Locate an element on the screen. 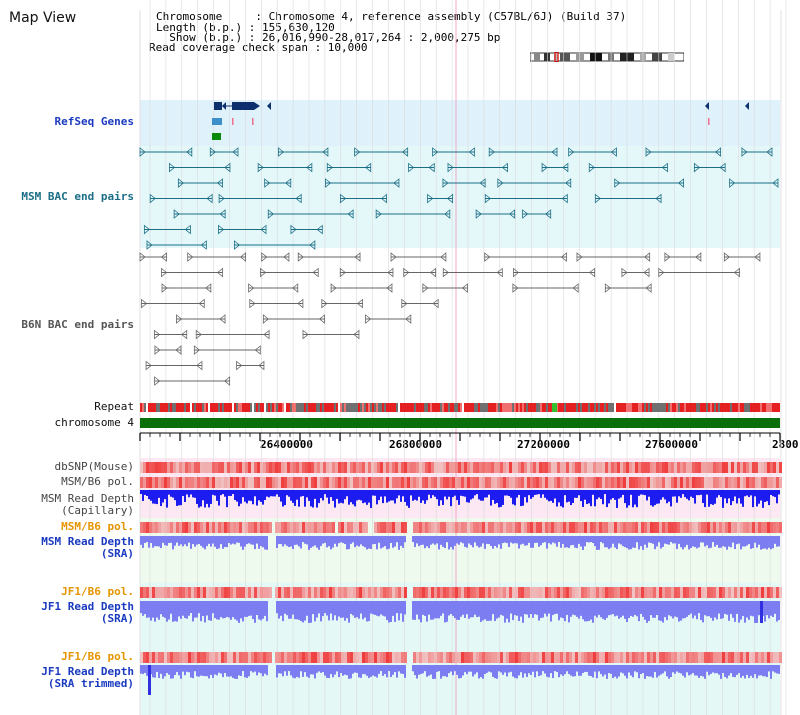  track-label-chromosome: chromosome 4 is located at coordinates (94, 422).